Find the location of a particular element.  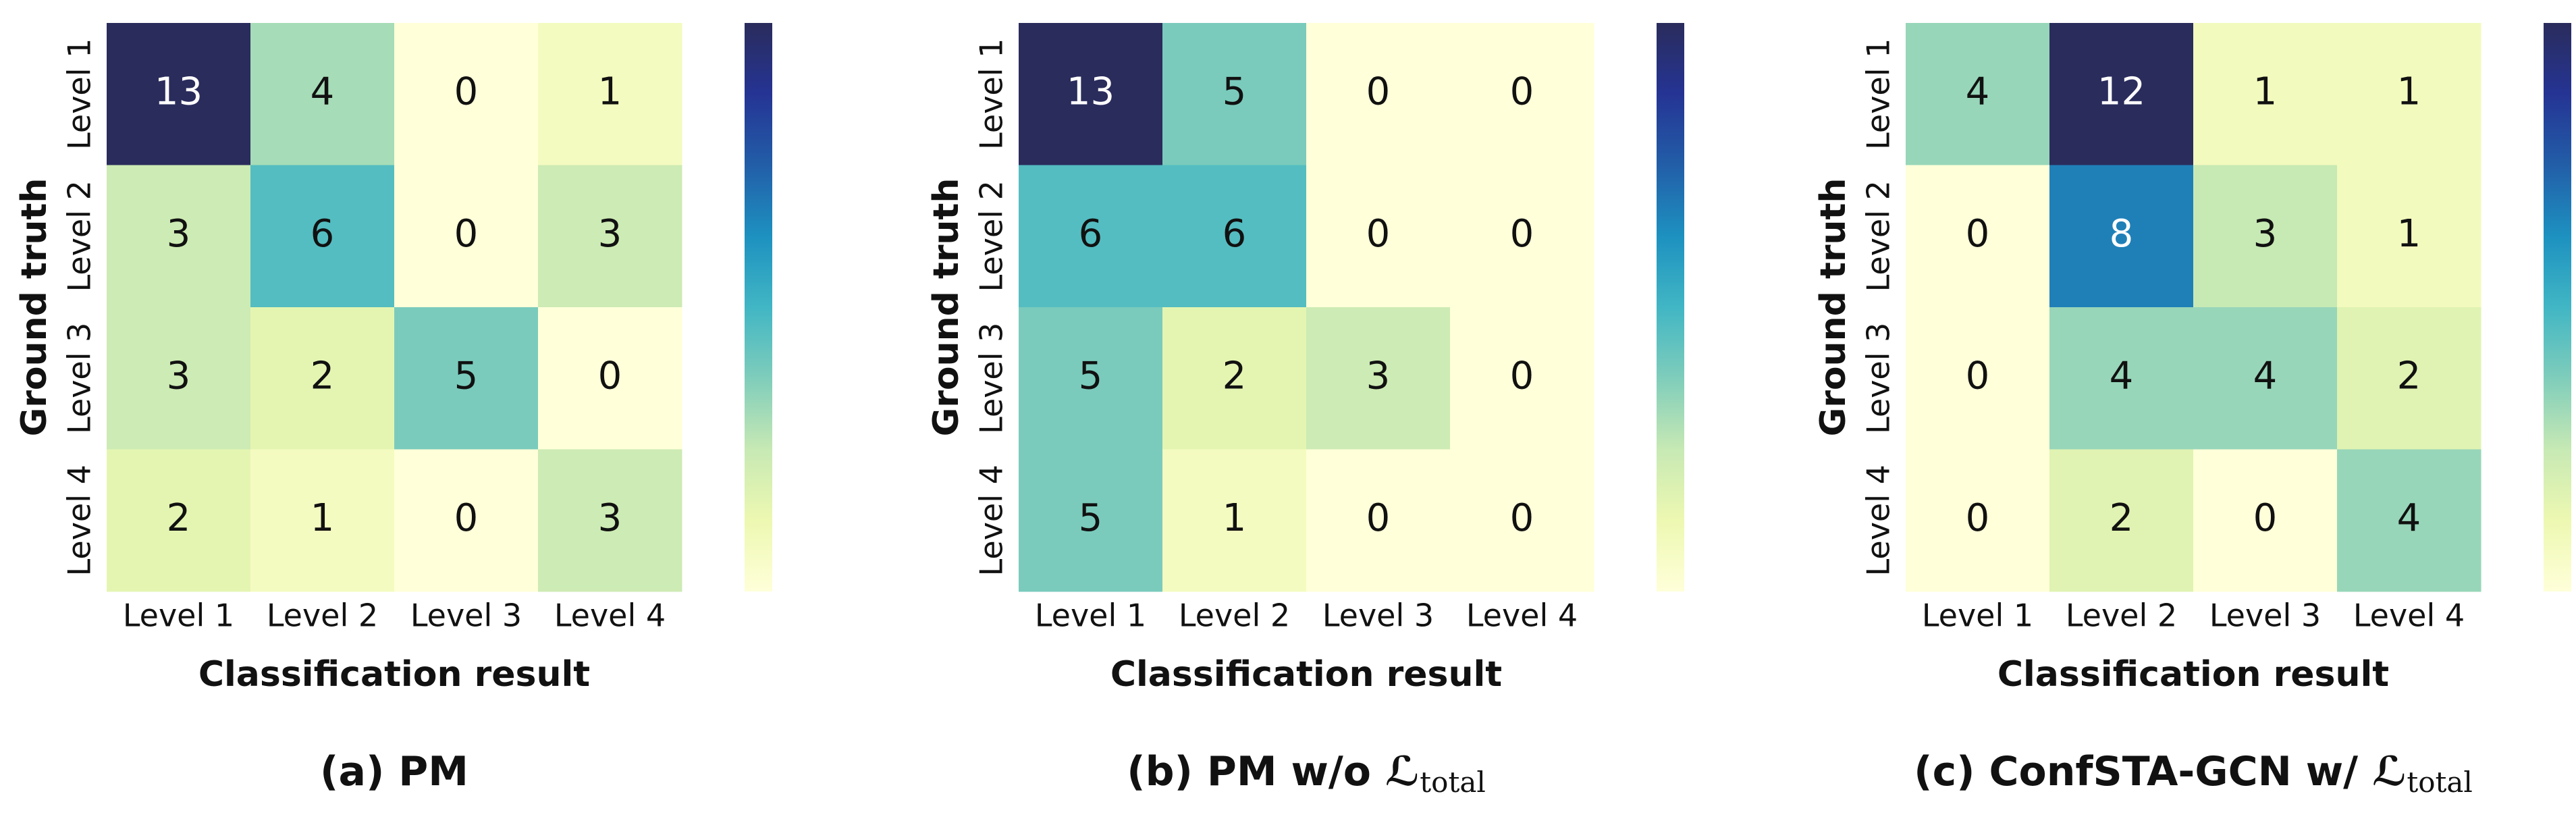

caption-text: (c) ConfSTA-GCN w/ ℒ is located at coordinates (2160, 771).